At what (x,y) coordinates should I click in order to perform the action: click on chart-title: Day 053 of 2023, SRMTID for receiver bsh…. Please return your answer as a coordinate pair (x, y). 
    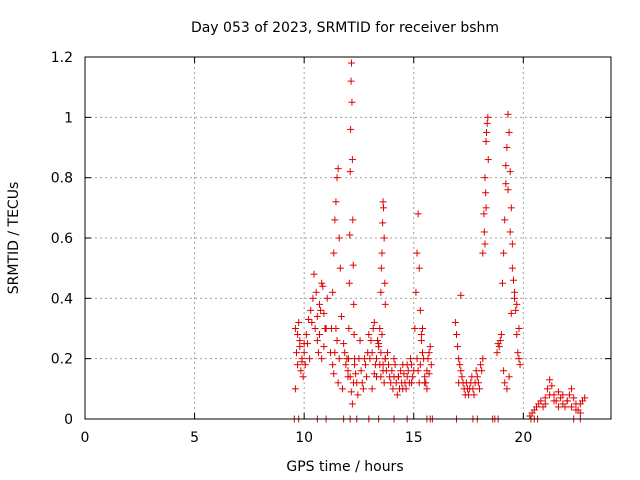
    Looking at the image, I should click on (345, 28).